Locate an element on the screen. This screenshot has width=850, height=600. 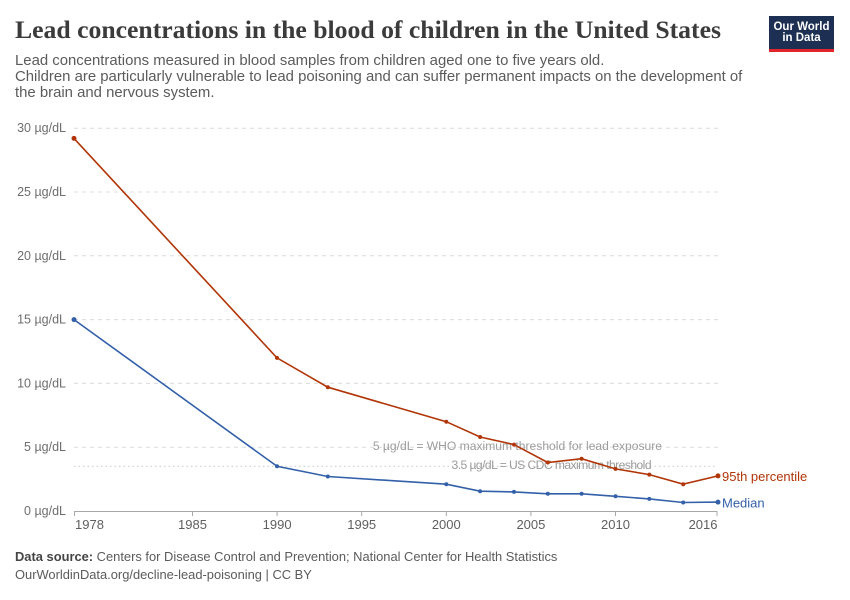
svg-text: 5 µg/dL is located at coordinates (45, 447).